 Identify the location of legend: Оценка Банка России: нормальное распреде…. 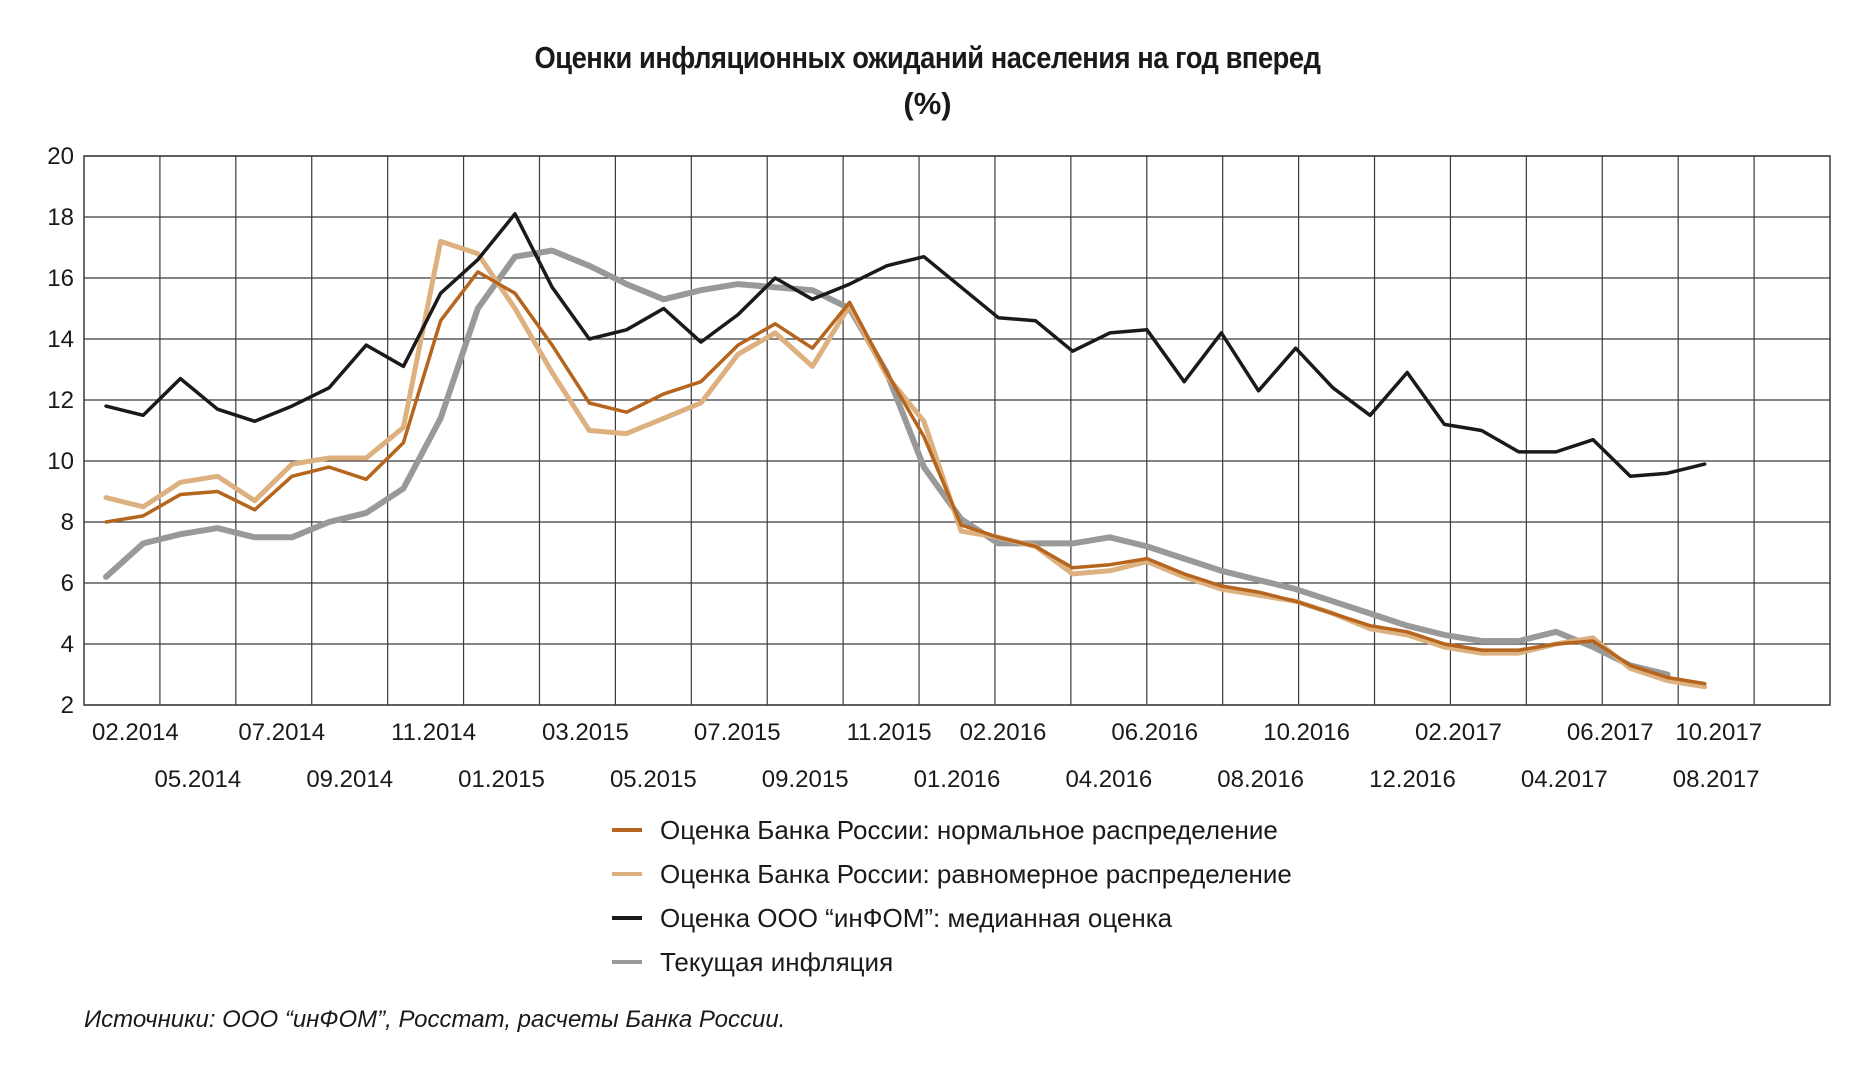
(952, 896).